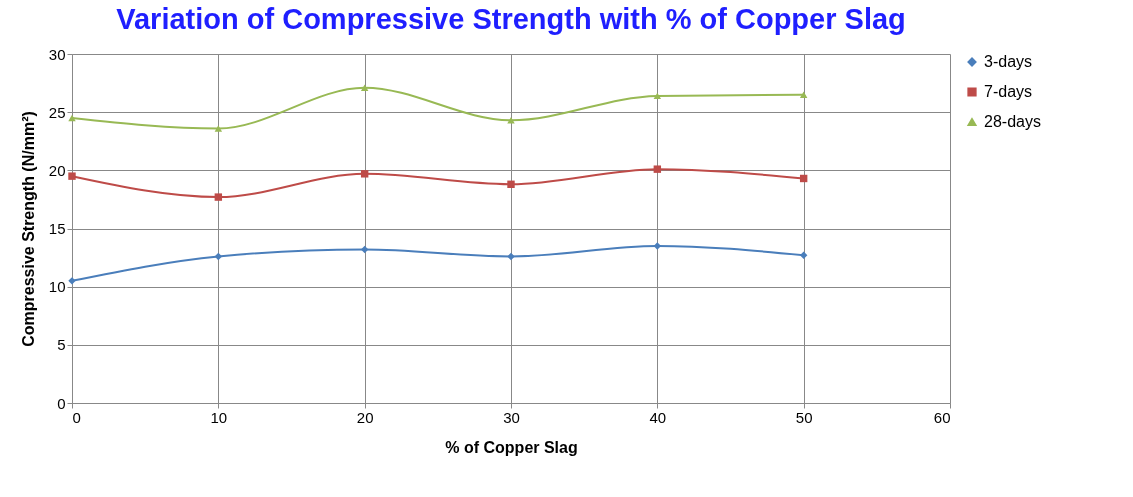  Describe the element at coordinates (57, 170) in the screenshot. I see `y-tick-label: 20` at that location.